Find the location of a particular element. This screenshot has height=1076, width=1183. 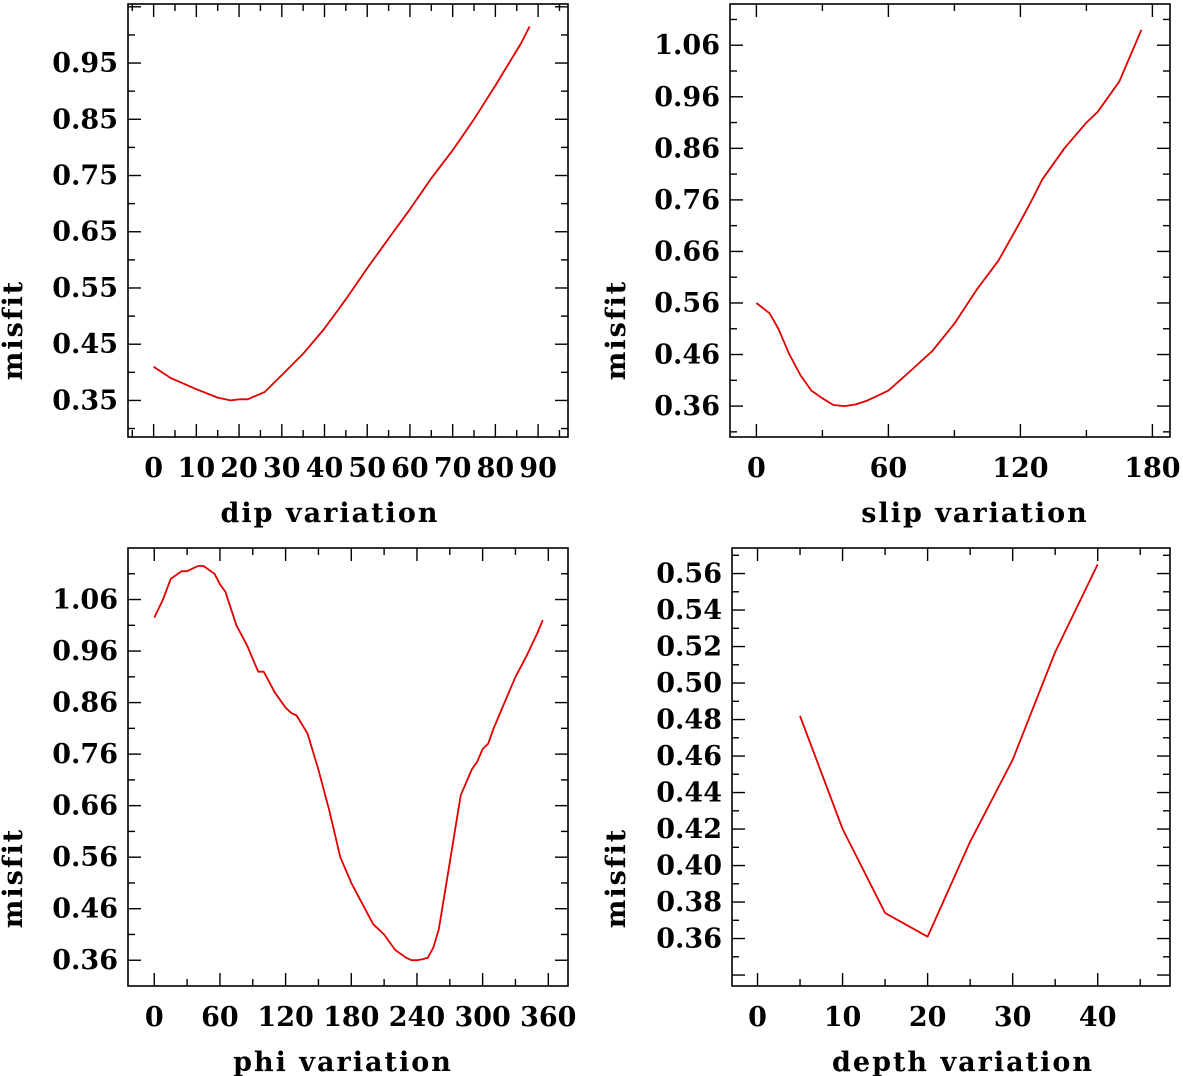

depth-y-axis-title: misfit is located at coordinates (616, 878).